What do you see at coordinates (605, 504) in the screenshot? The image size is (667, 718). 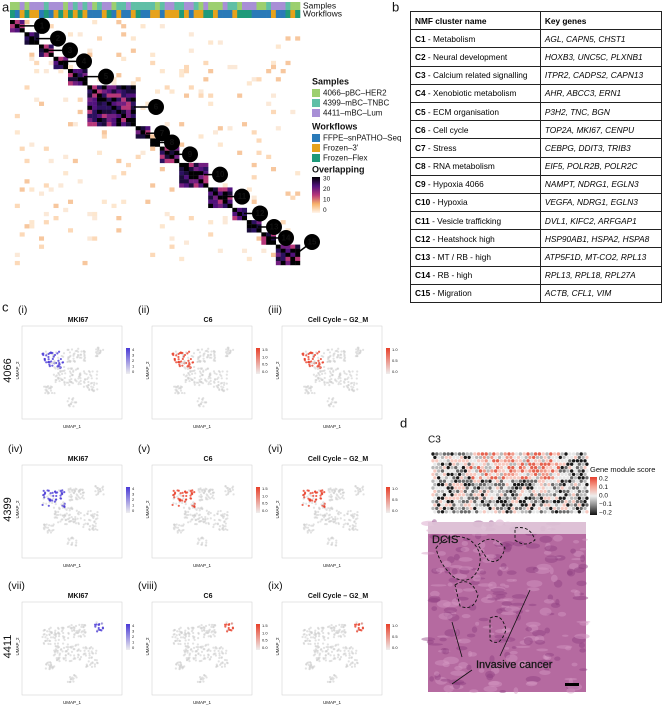 I see `colorbar-tick: −0.1` at bounding box center [605, 504].